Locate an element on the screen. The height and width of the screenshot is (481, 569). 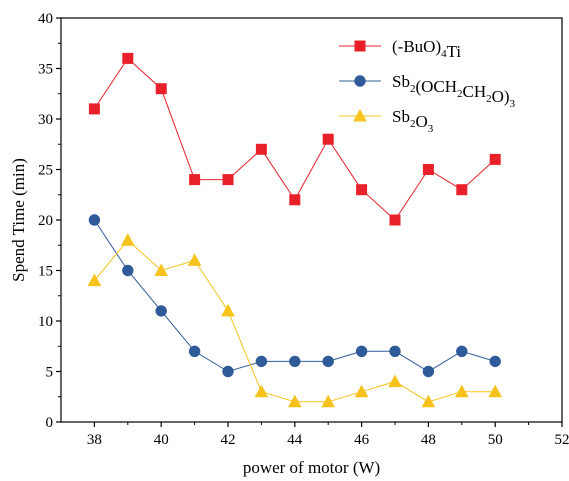
legend-item-1: Sb2(OCH2CH2O)3 is located at coordinates (427, 91).